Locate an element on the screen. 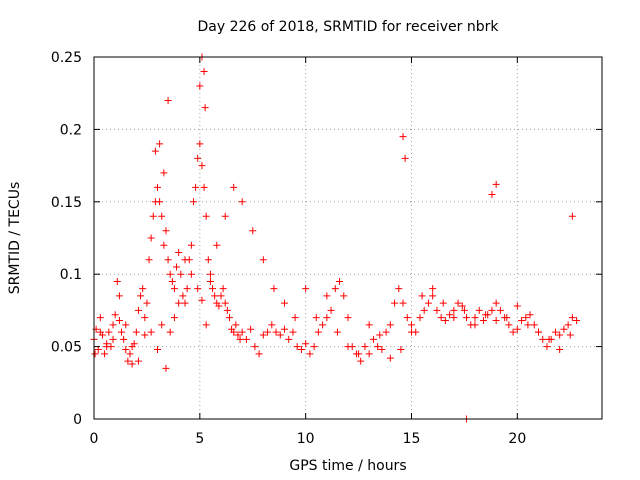 This screenshot has width=640, height=480. x-tick-label: 15 is located at coordinates (412, 439).